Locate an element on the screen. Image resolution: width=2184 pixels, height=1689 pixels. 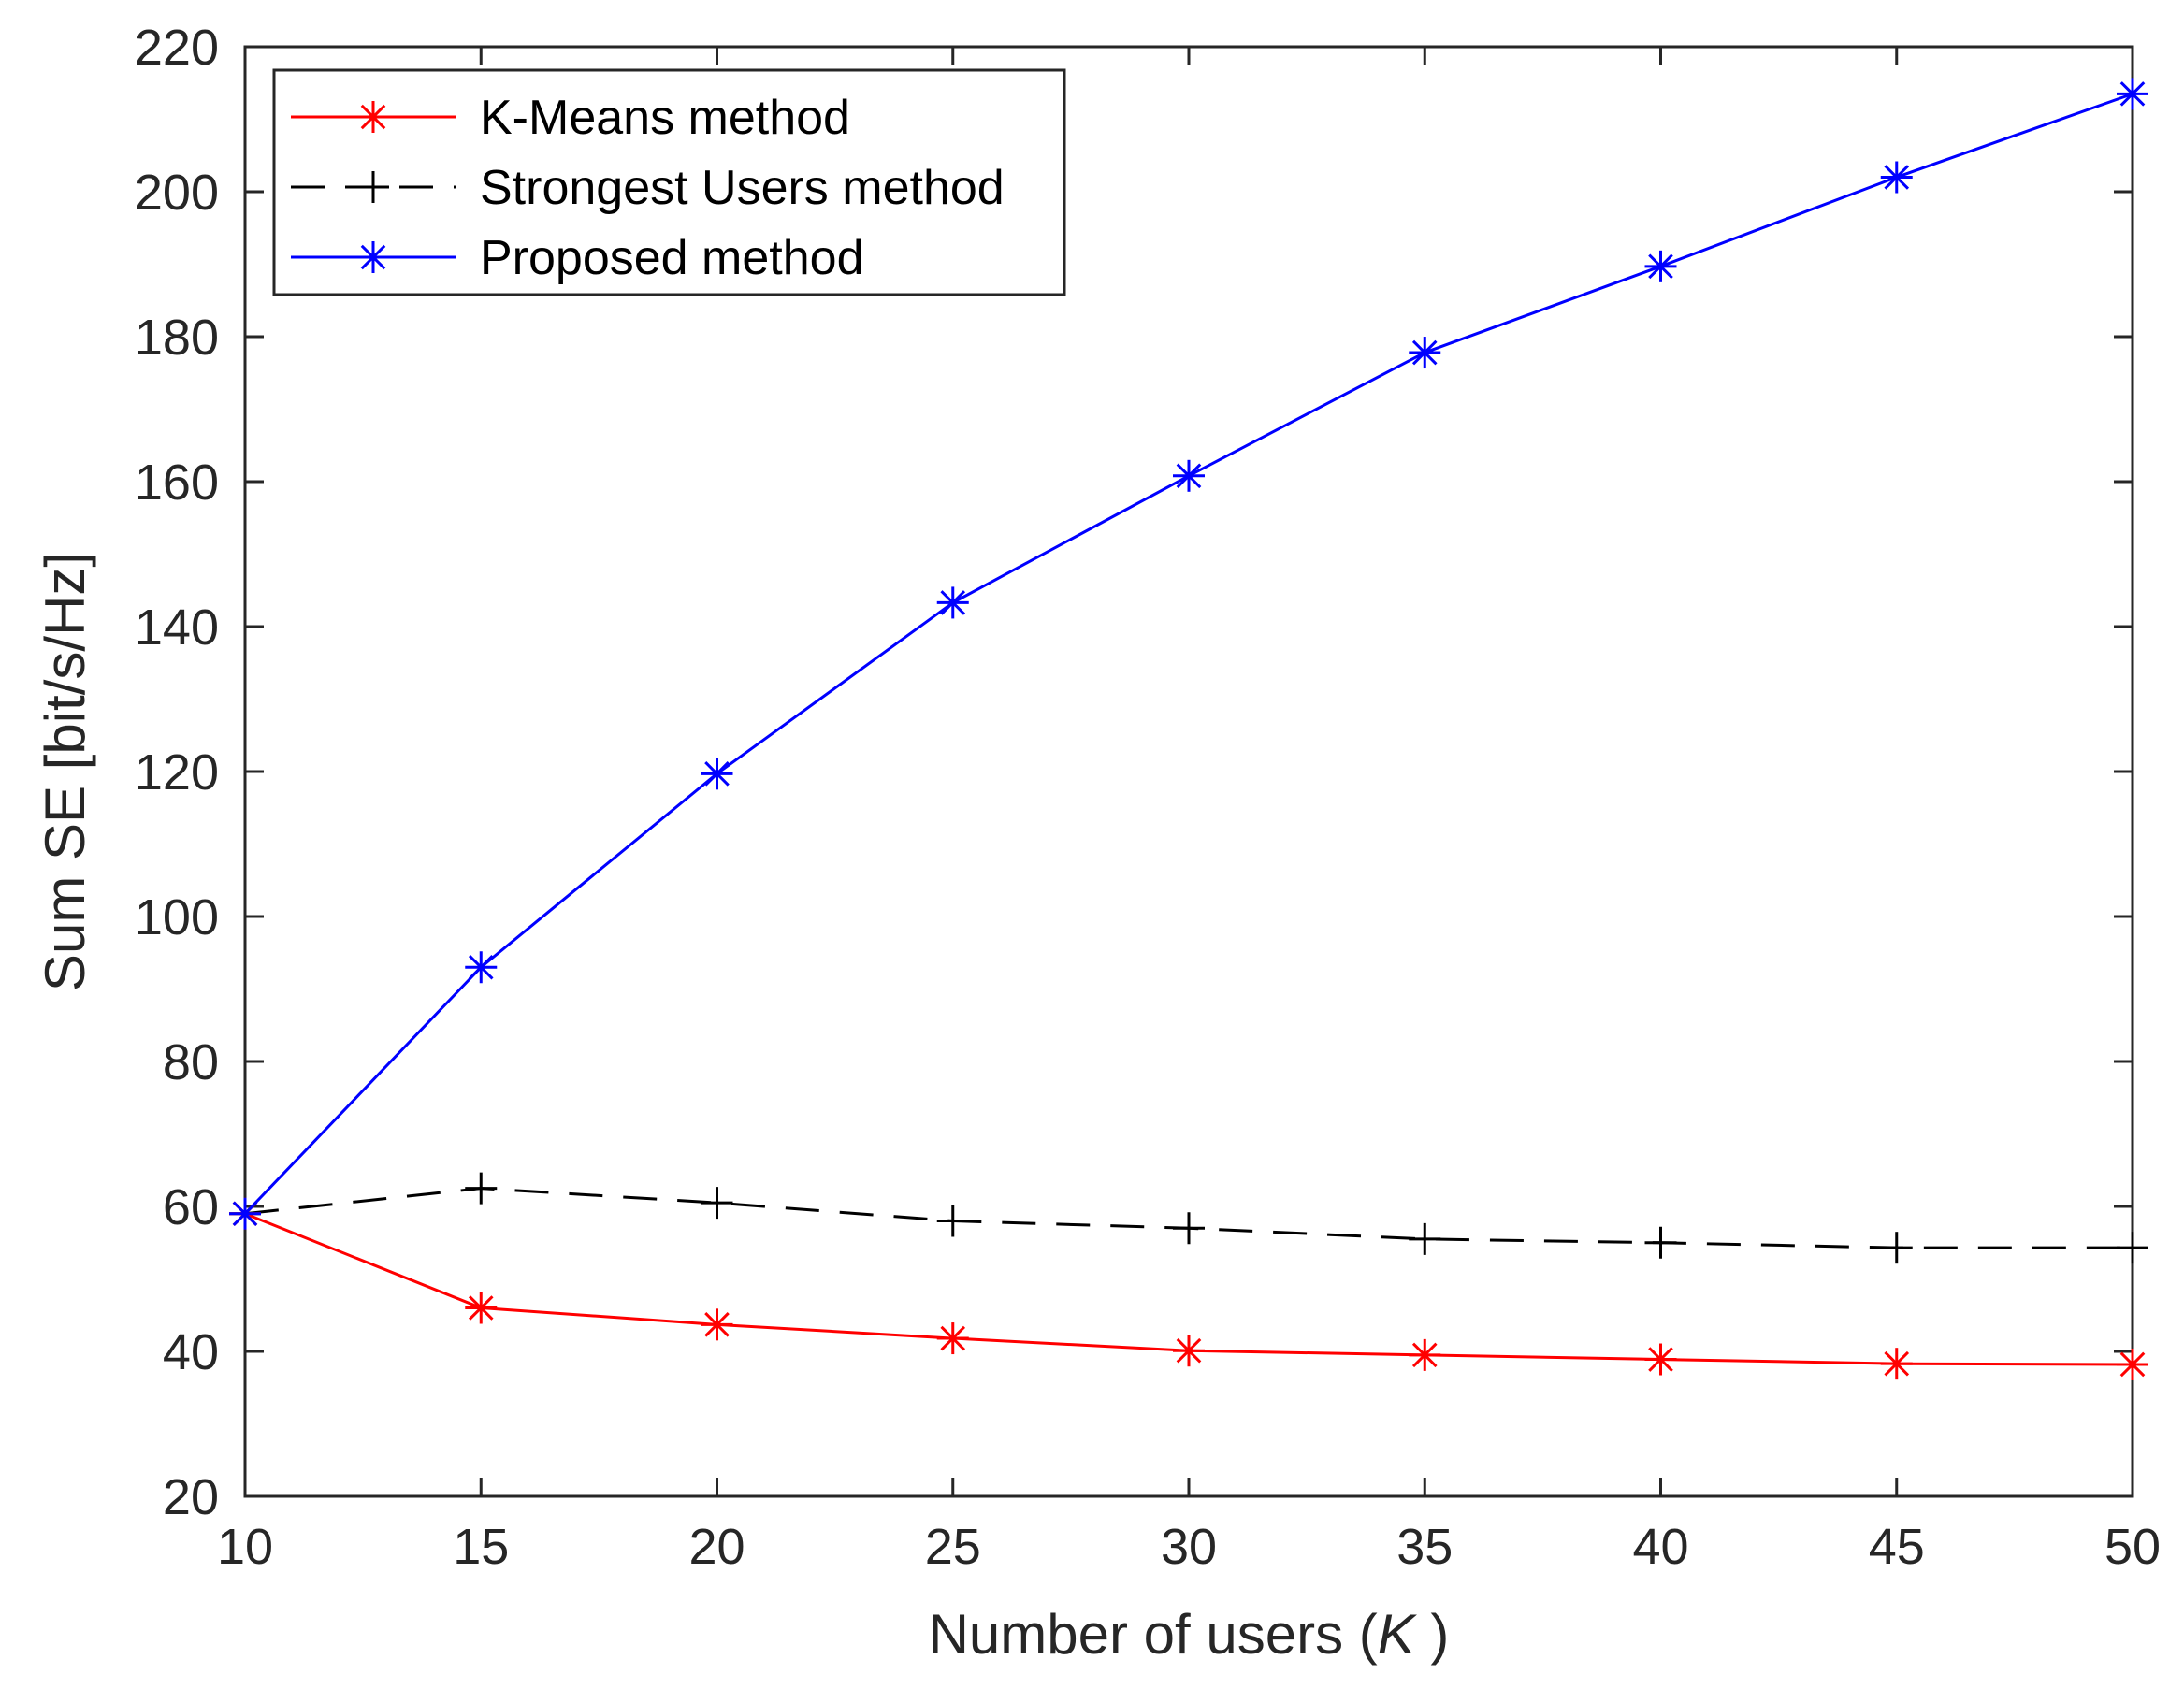
legend-label: Strongest Users method is located at coordinates (742, 188).